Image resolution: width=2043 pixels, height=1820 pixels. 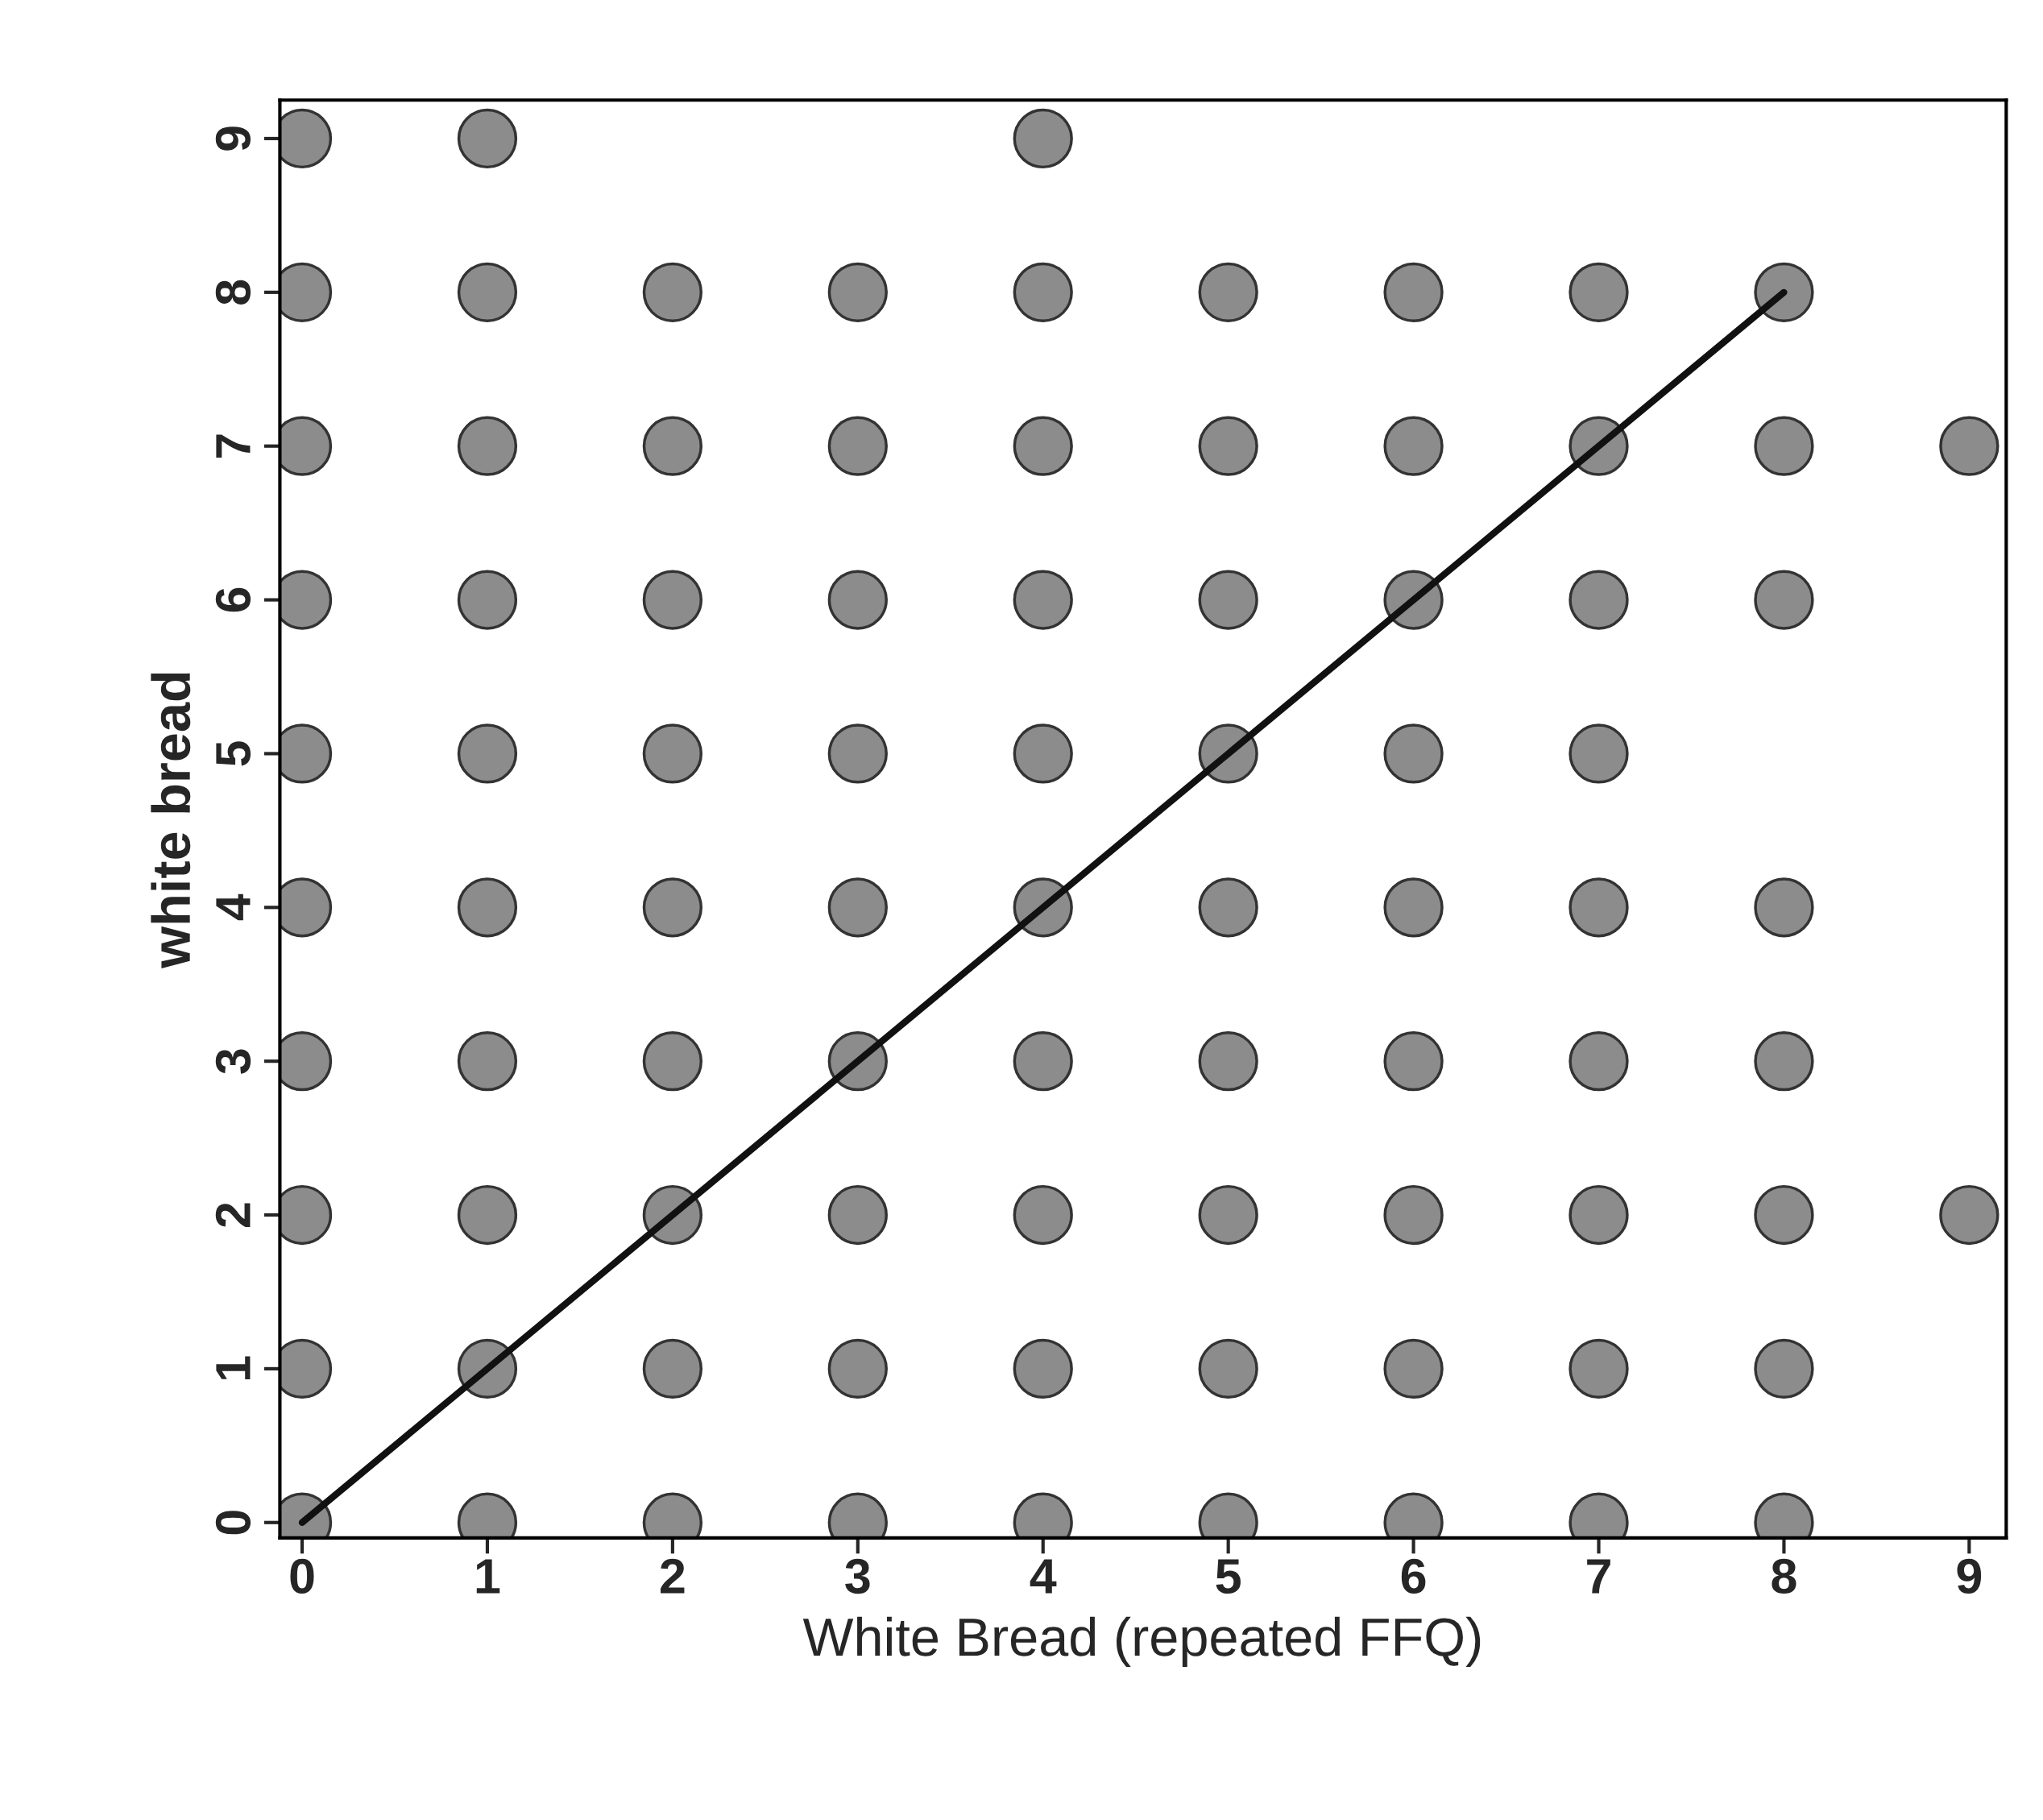 I want to click on y-tick-label: 4, so click(x=233, y=907).